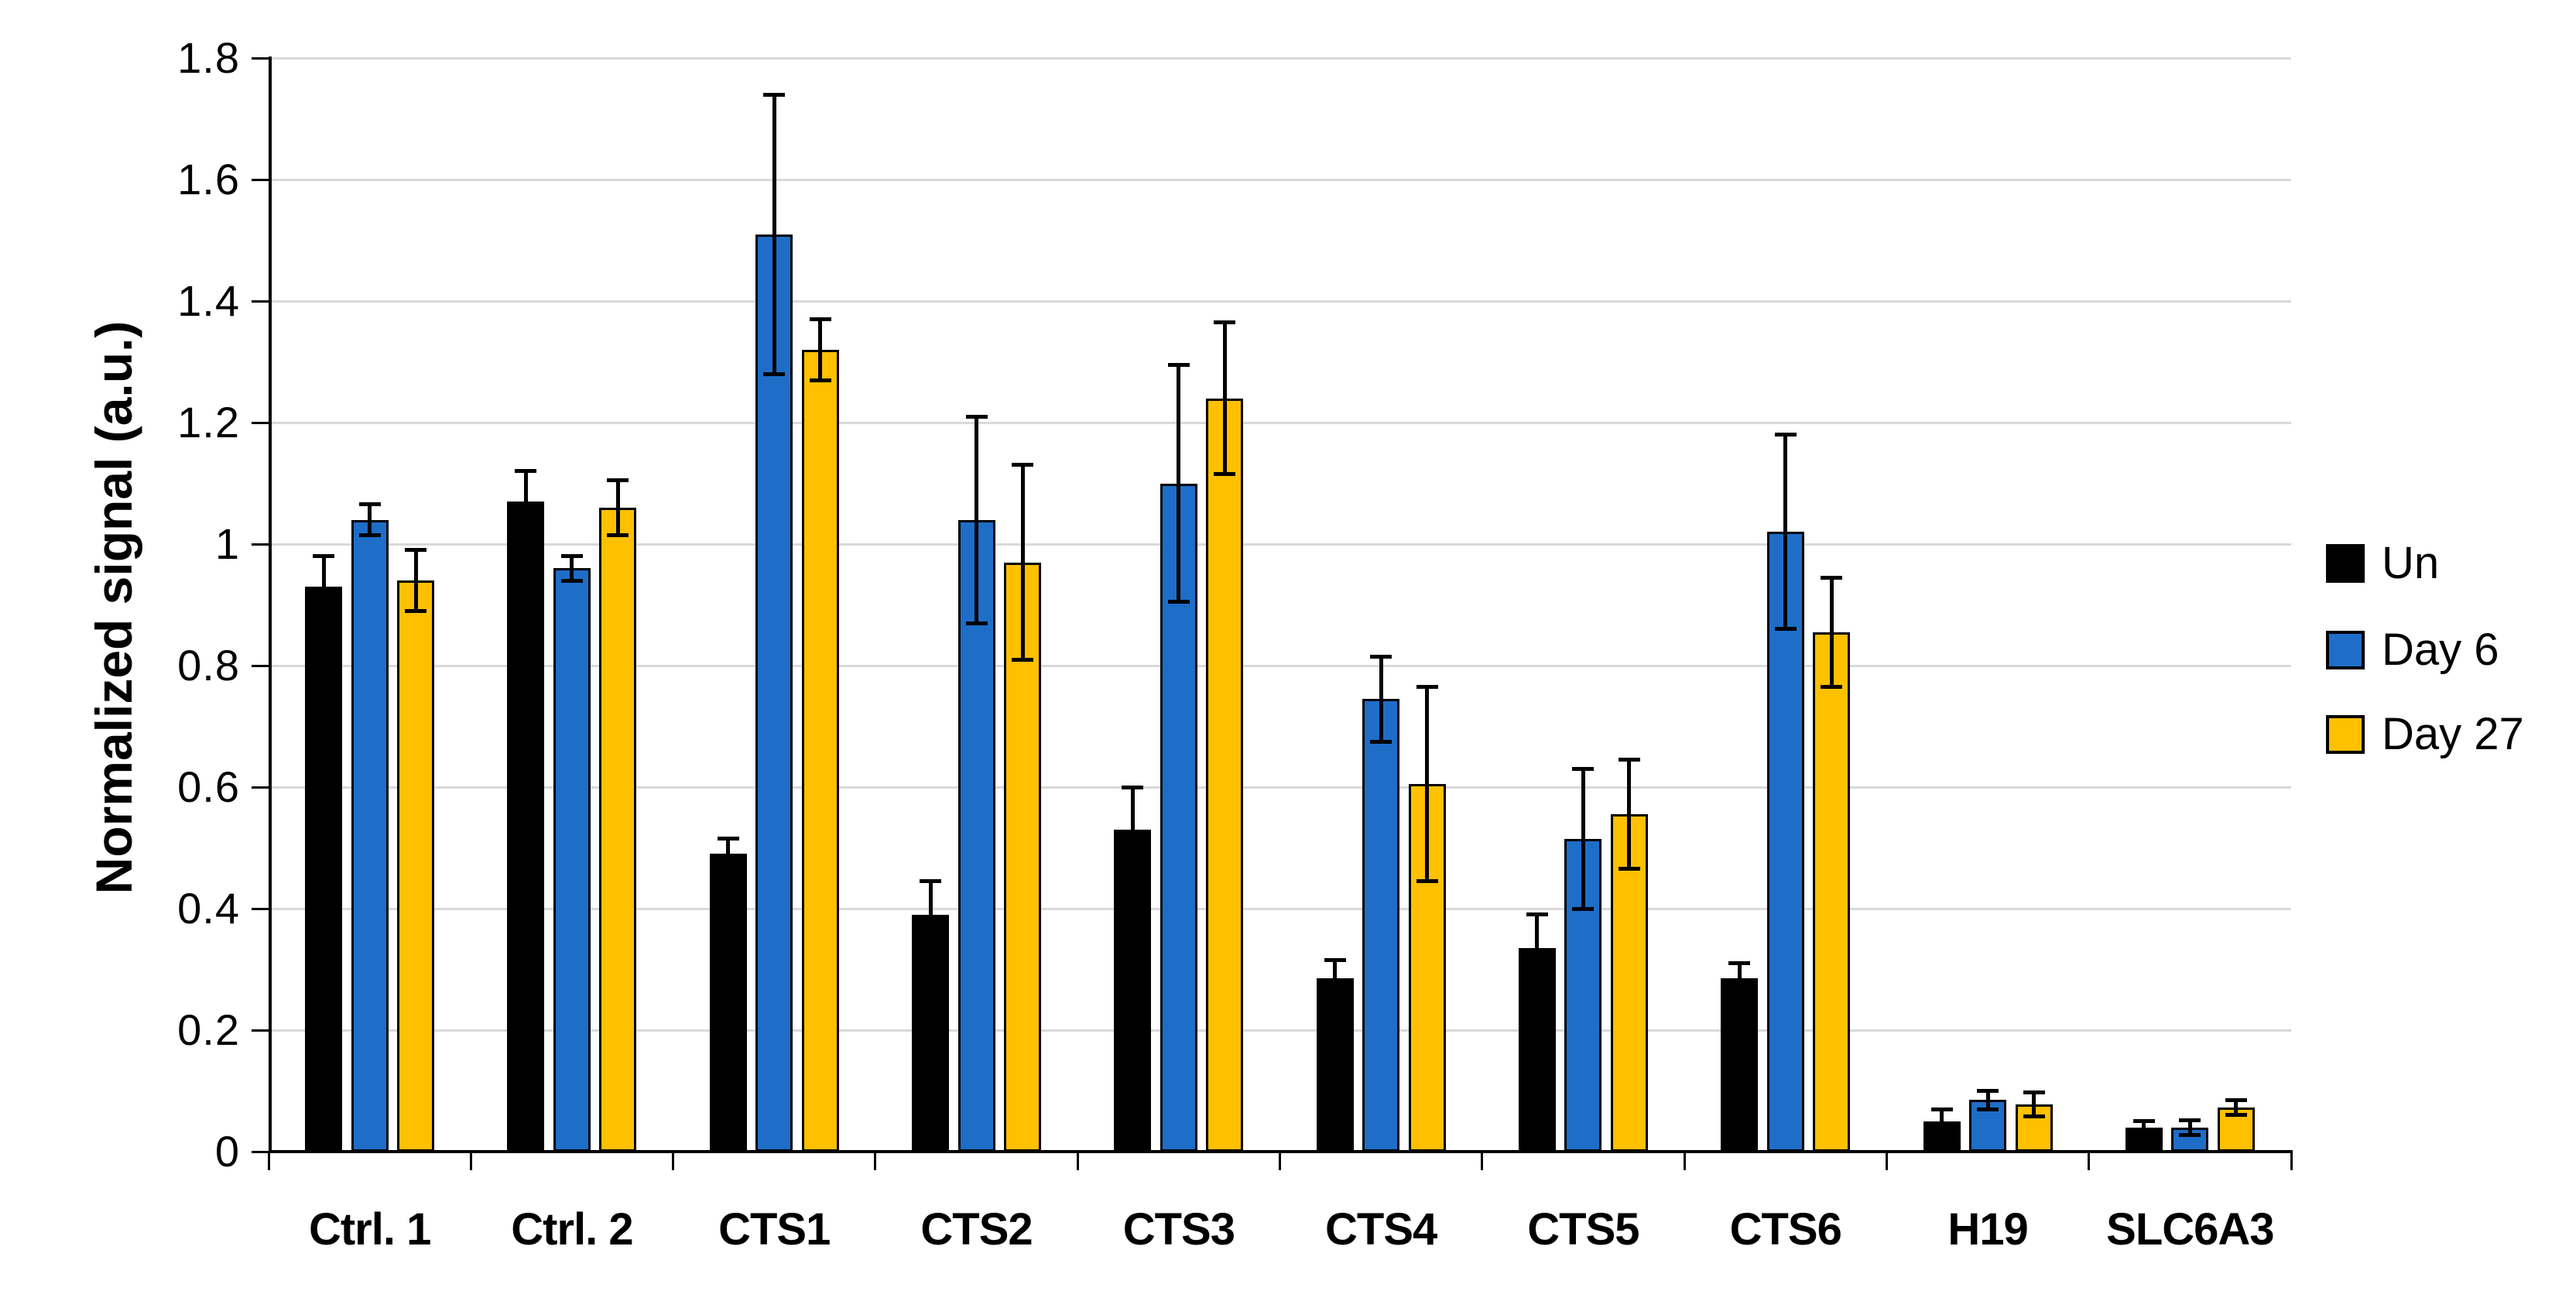 This screenshot has width=2576, height=1301. What do you see at coordinates (113, 607) in the screenshot?
I see `y-axis-title: Normalized signal (a.u.)` at bounding box center [113, 607].